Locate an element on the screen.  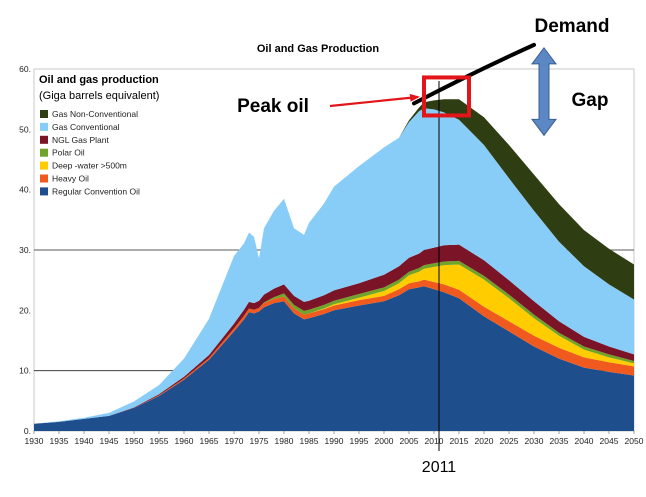
x-tick-label: 2010 is located at coordinates (434, 441).